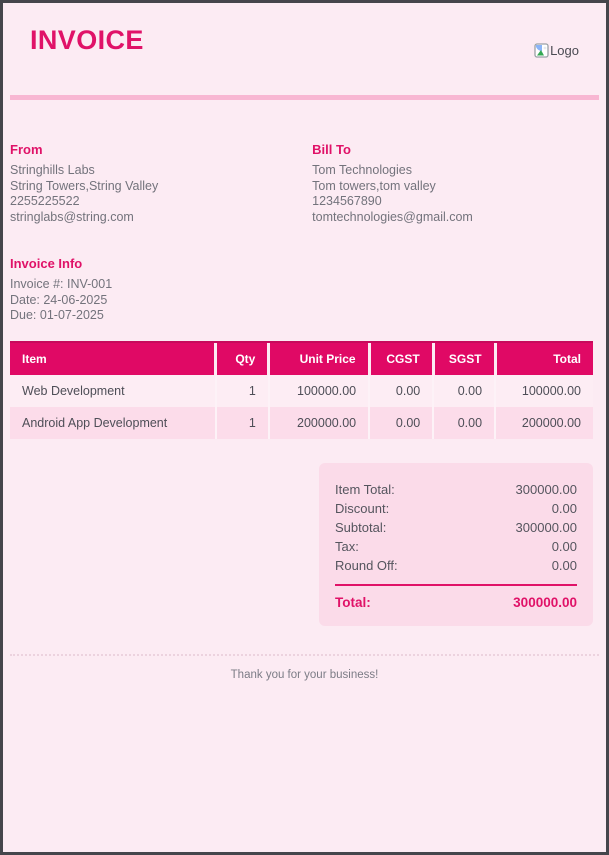  Describe the element at coordinates (463, 358) in the screenshot. I see `column-header-sgst: SGST` at that location.